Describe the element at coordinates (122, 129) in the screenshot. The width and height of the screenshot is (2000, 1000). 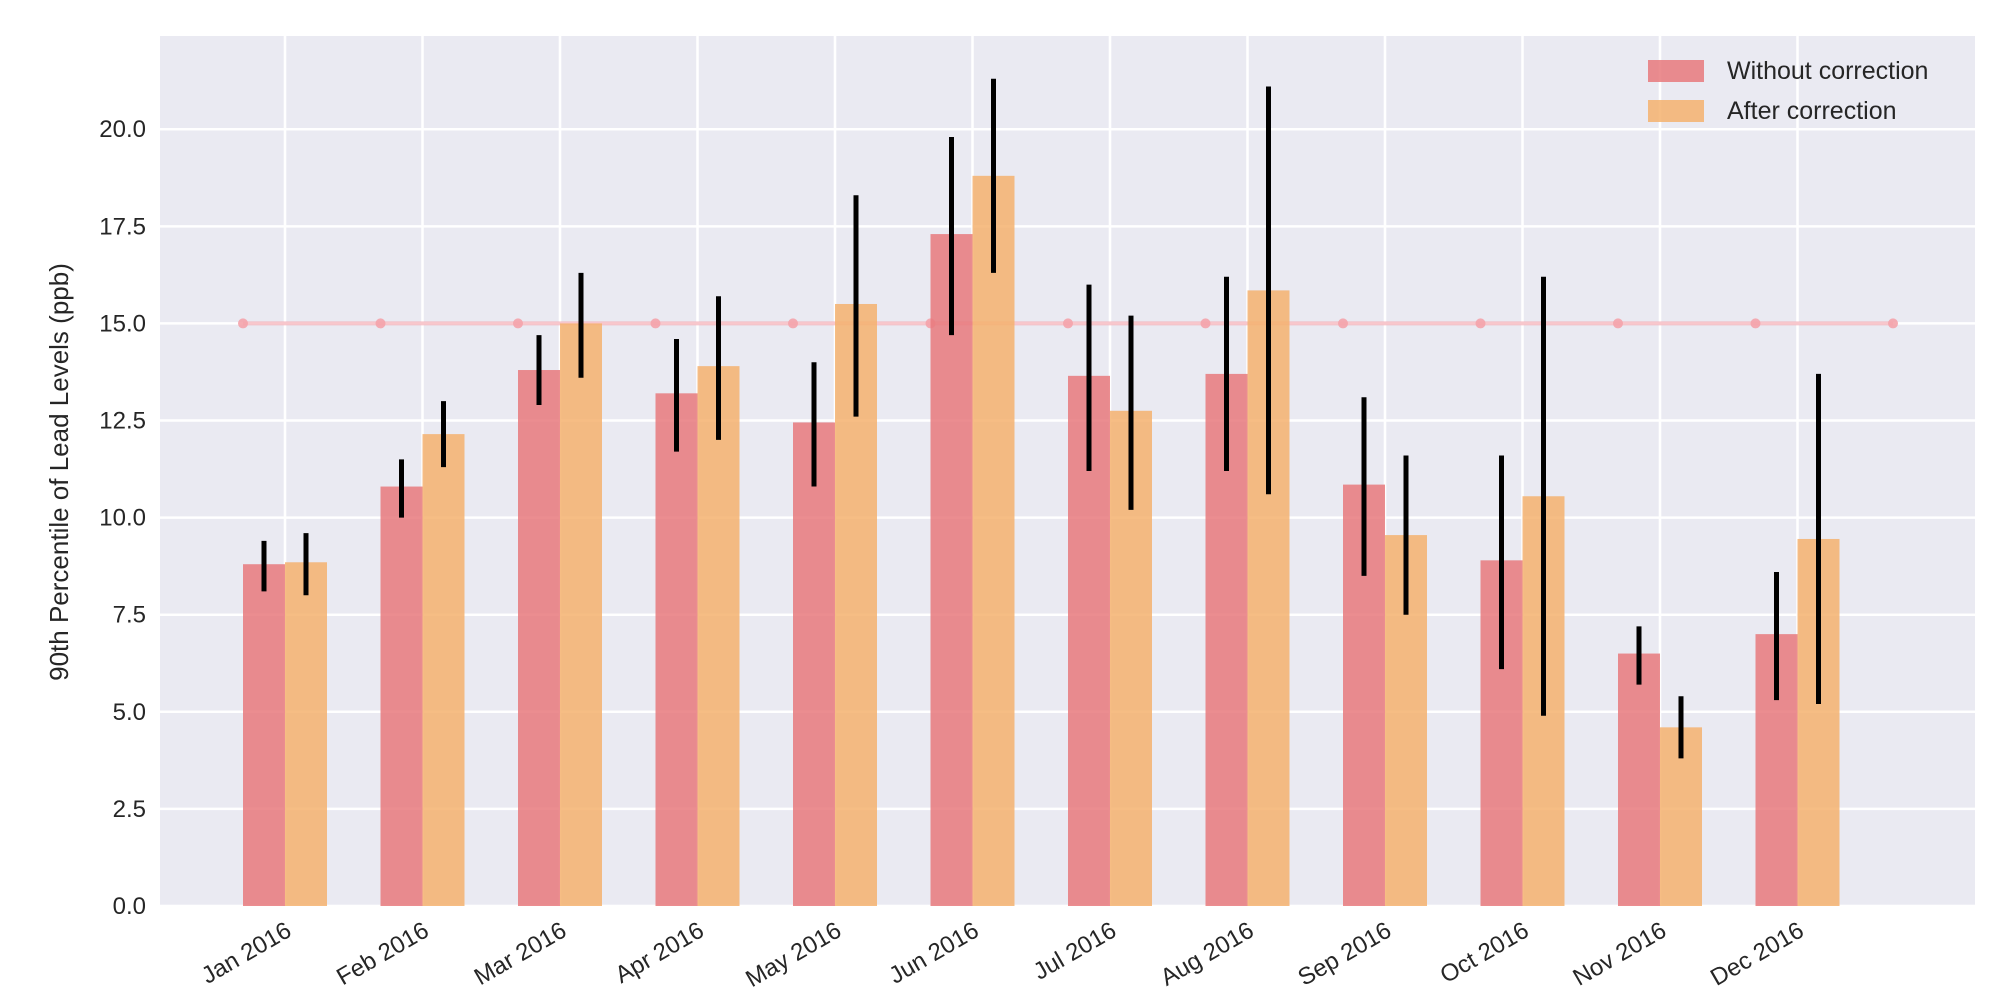
I see `y-tick-label: 20.0` at that location.